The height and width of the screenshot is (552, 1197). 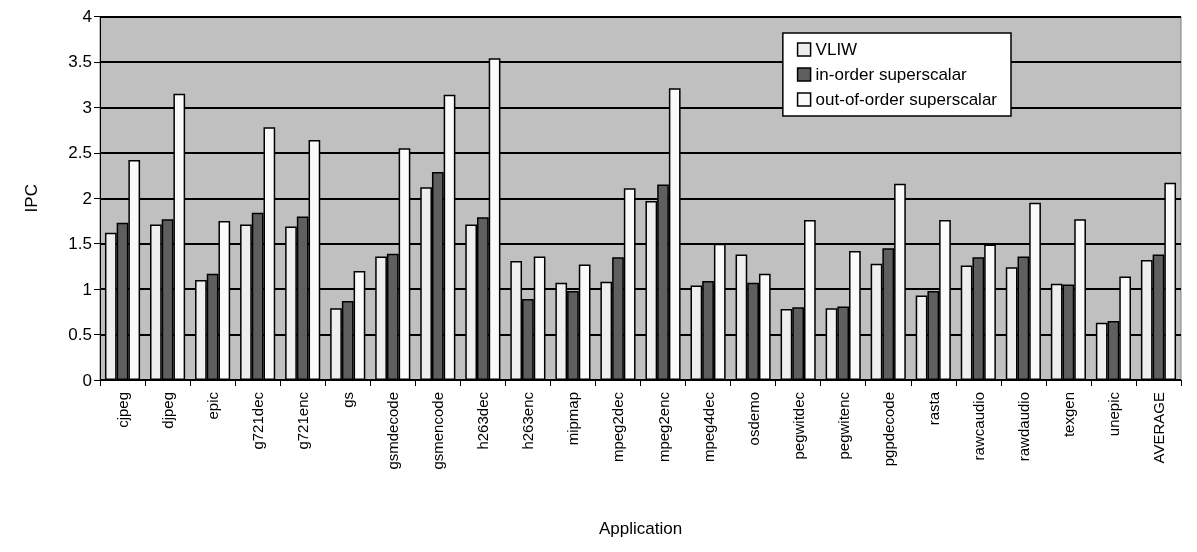 I want to click on x-tick-label: g721enc, so click(x=303, y=420).